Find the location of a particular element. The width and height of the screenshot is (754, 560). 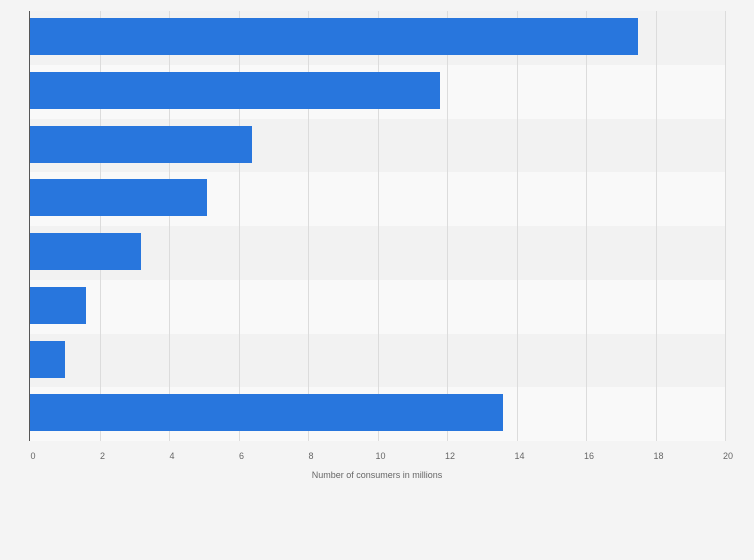

x-tick-label: 6 is located at coordinates (241, 456).